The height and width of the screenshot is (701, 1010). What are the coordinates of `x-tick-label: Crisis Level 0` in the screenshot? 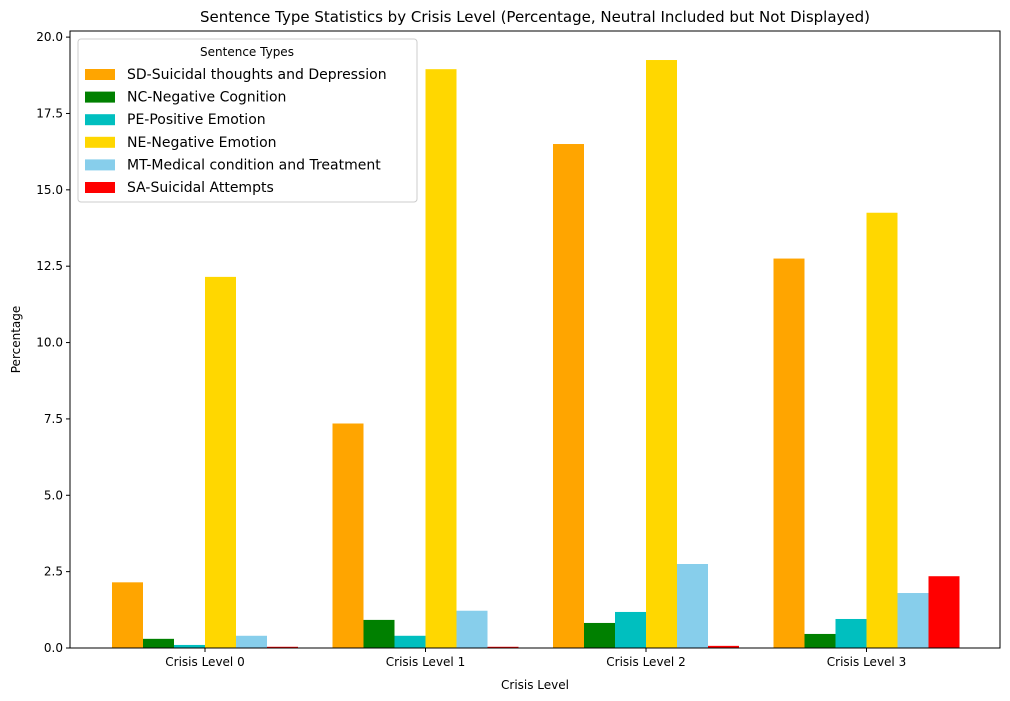 It's located at (204, 662).